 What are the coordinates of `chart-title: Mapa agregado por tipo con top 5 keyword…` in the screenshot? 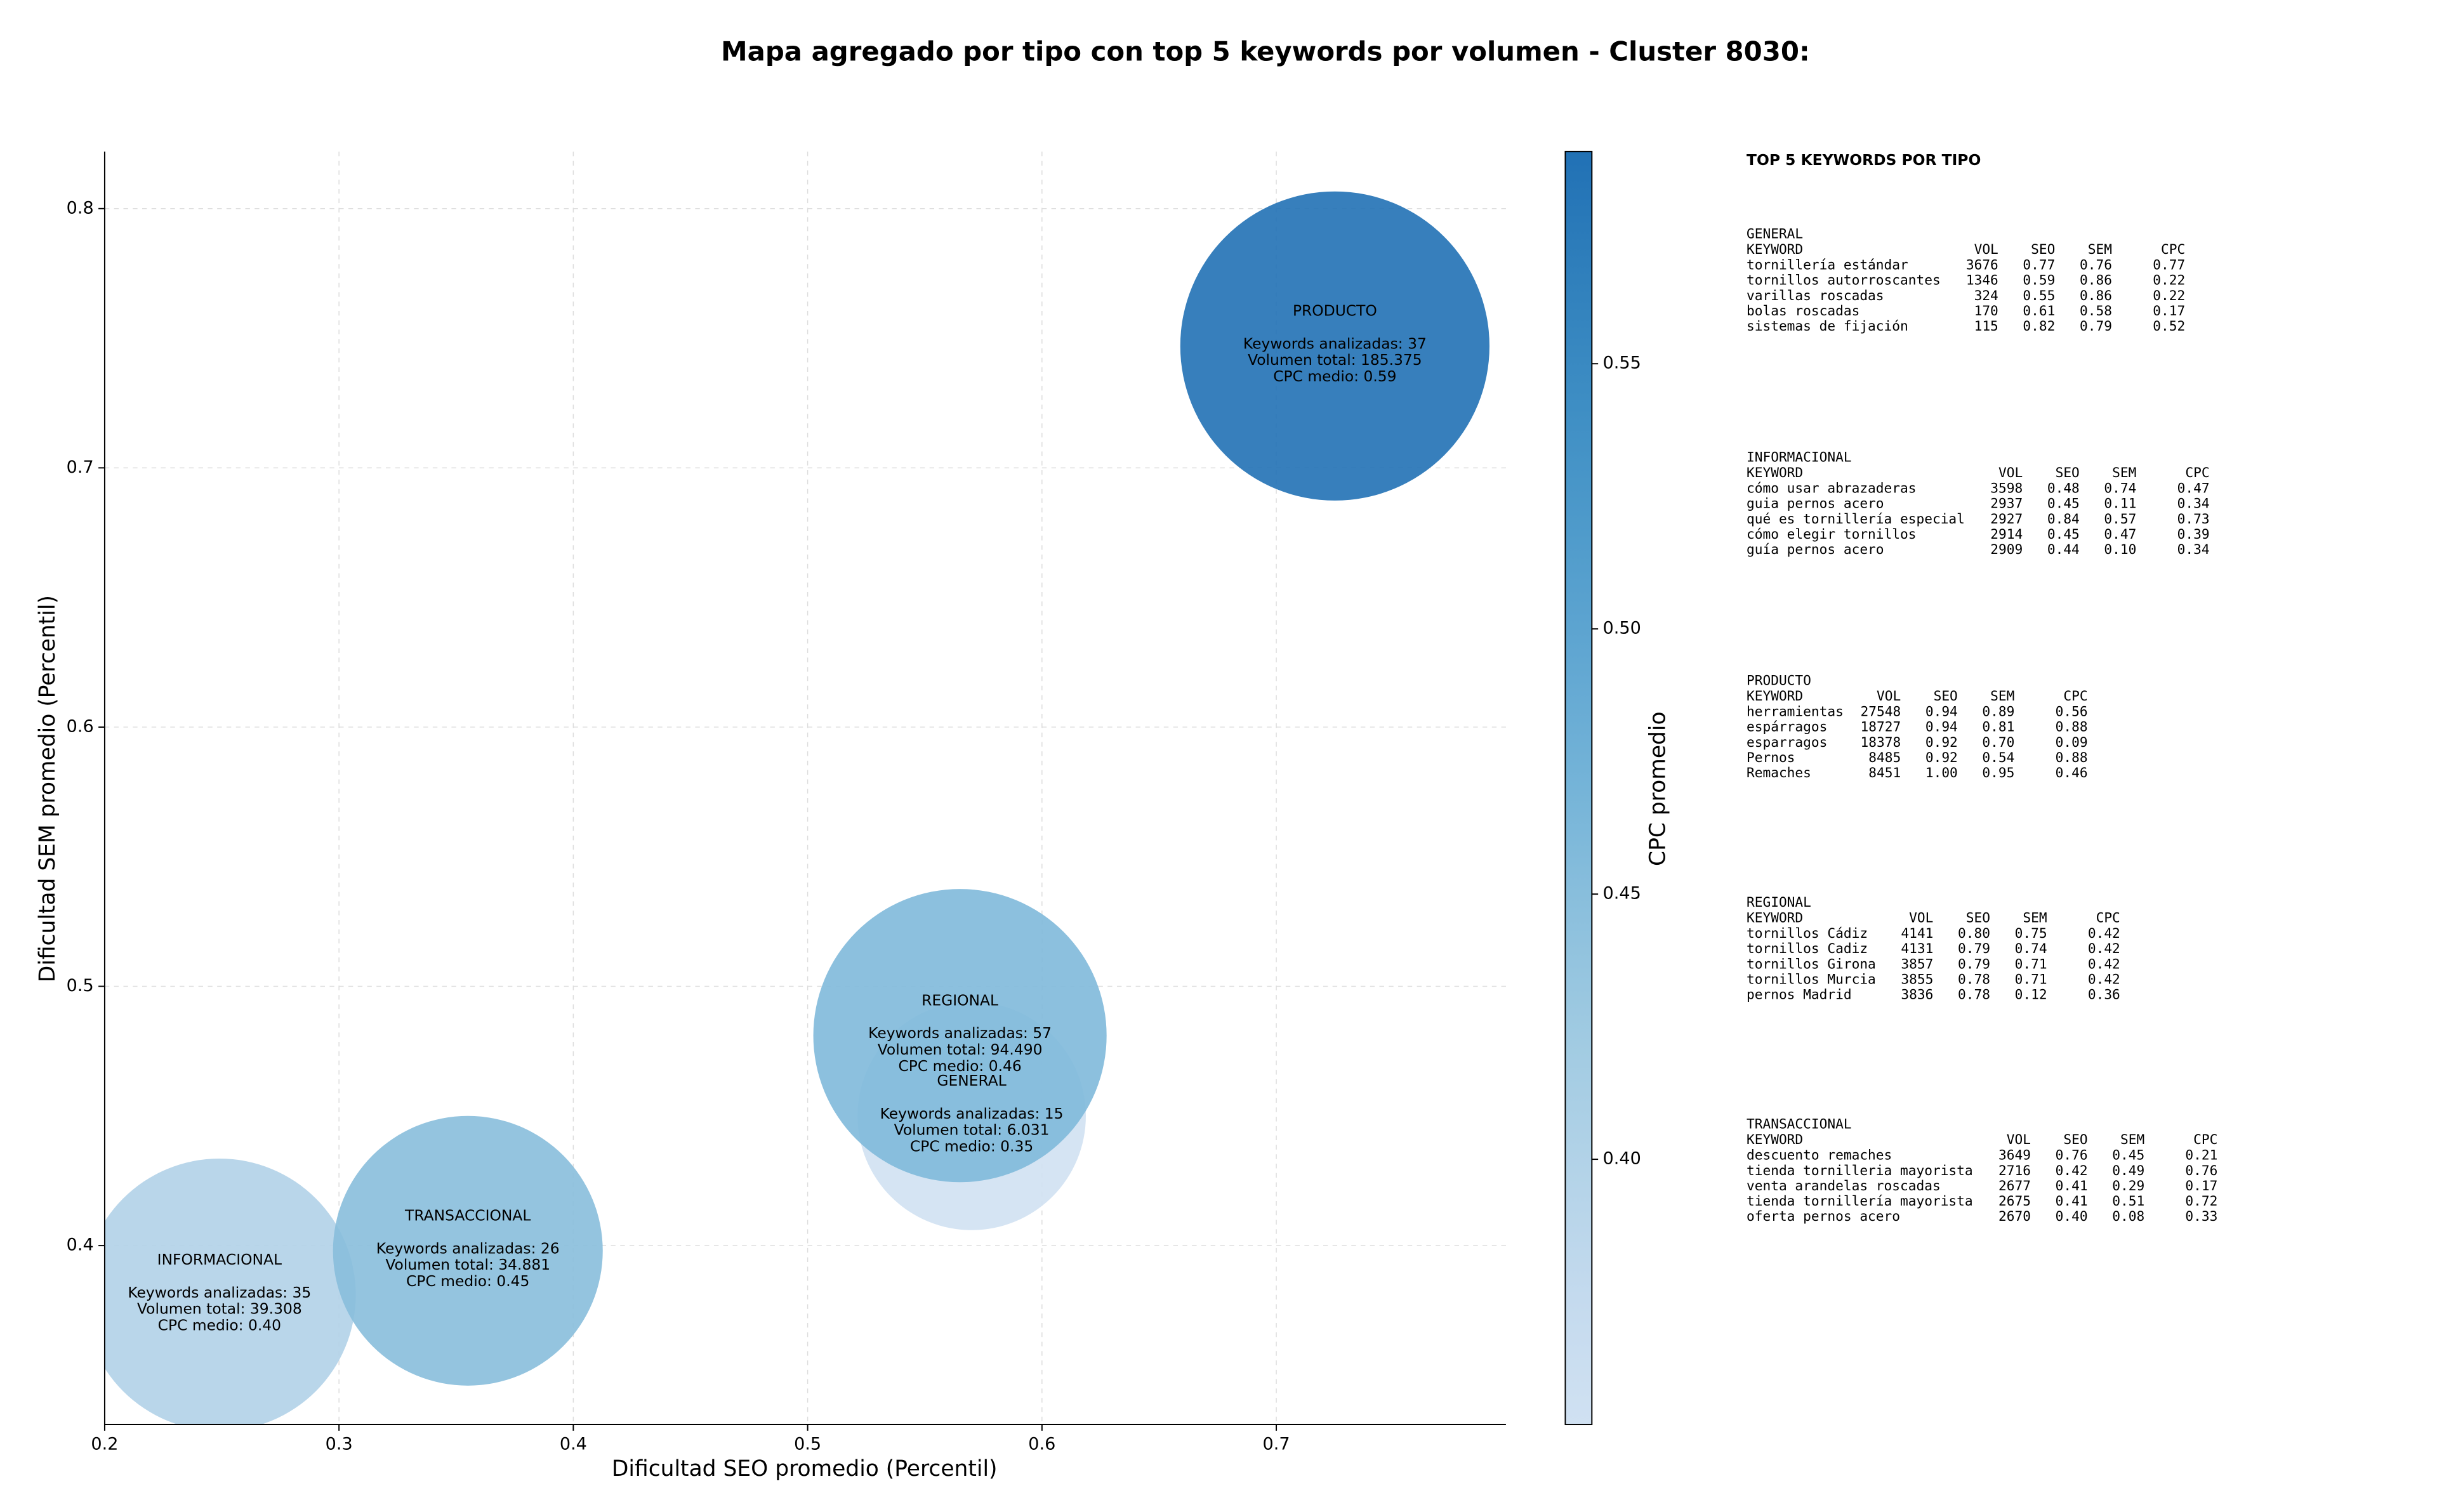 It's located at (1265, 52).